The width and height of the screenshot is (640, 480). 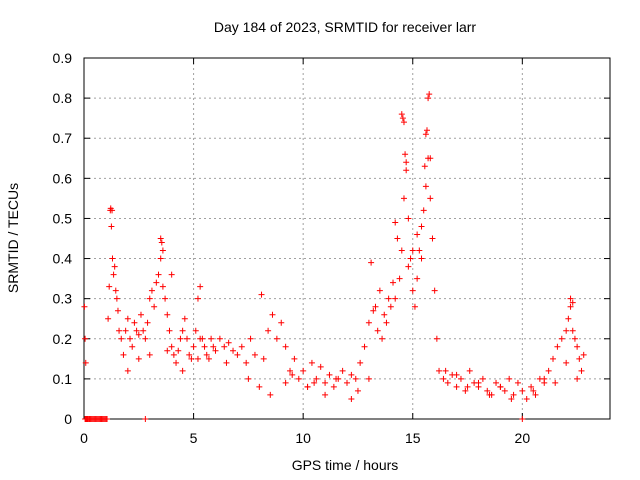 I want to click on x-tick-label: 15, so click(x=413, y=438).